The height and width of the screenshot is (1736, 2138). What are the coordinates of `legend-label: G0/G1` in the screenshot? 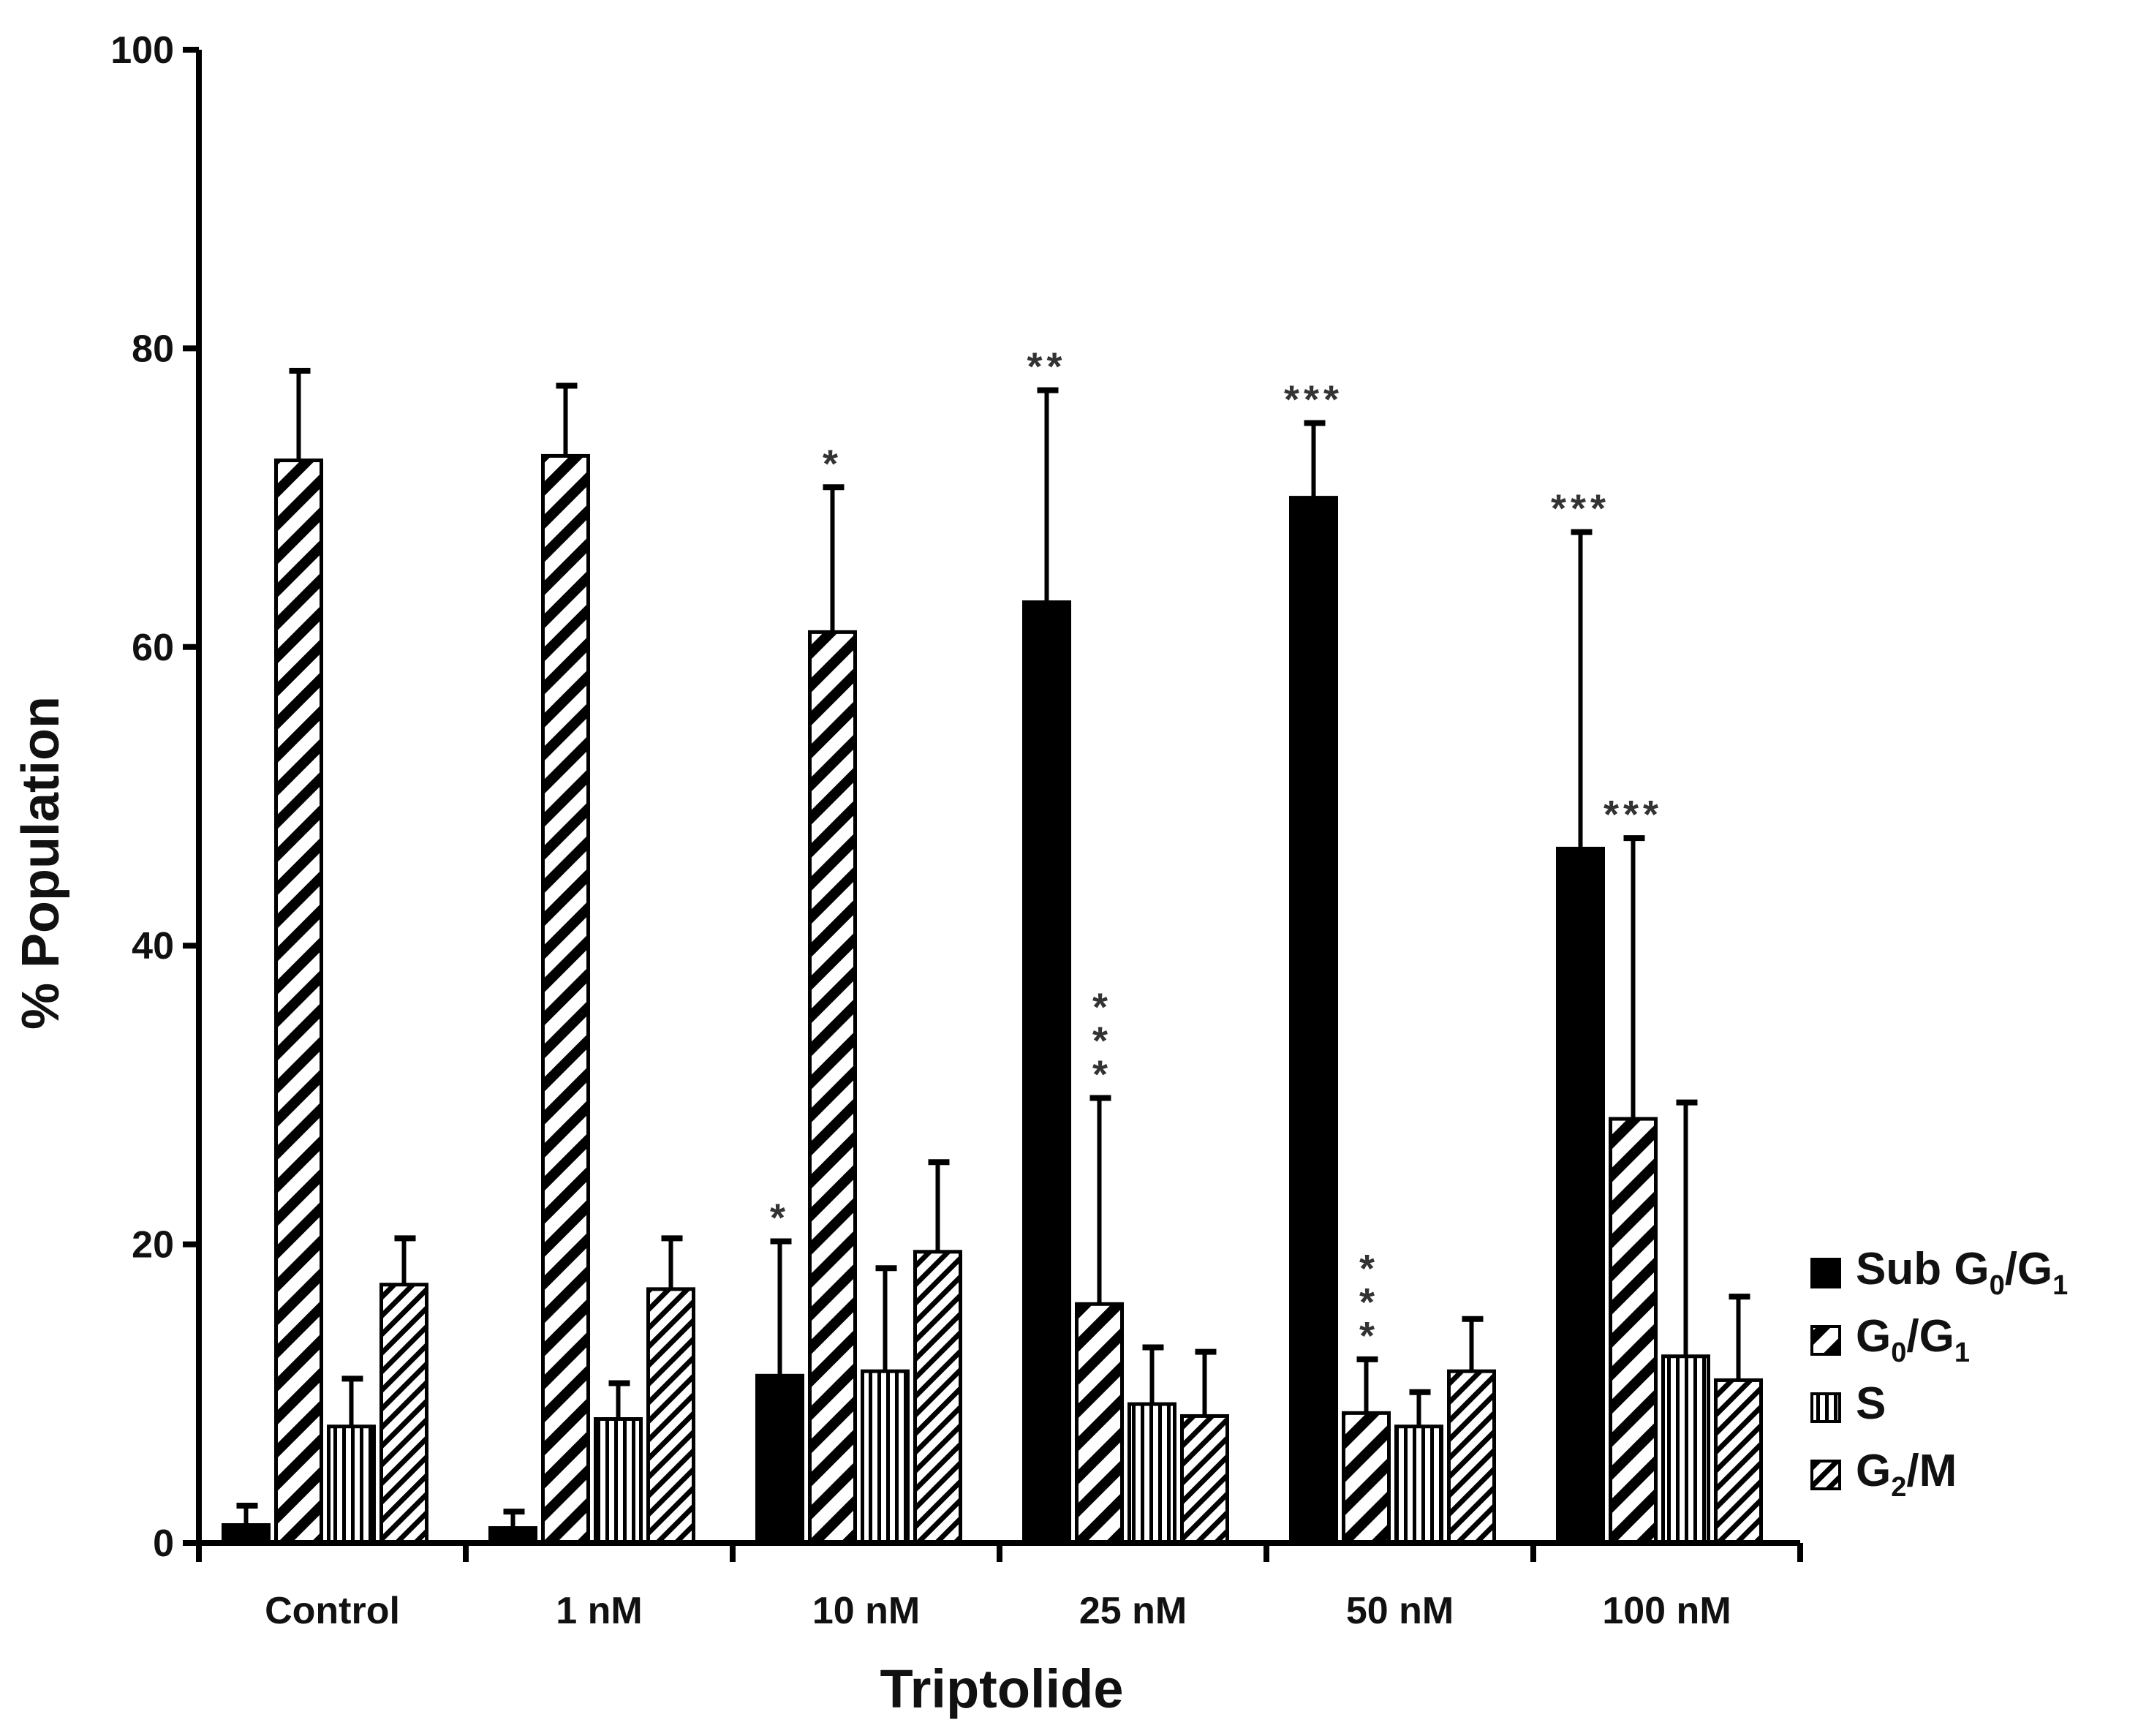 It's located at (1913, 1339).